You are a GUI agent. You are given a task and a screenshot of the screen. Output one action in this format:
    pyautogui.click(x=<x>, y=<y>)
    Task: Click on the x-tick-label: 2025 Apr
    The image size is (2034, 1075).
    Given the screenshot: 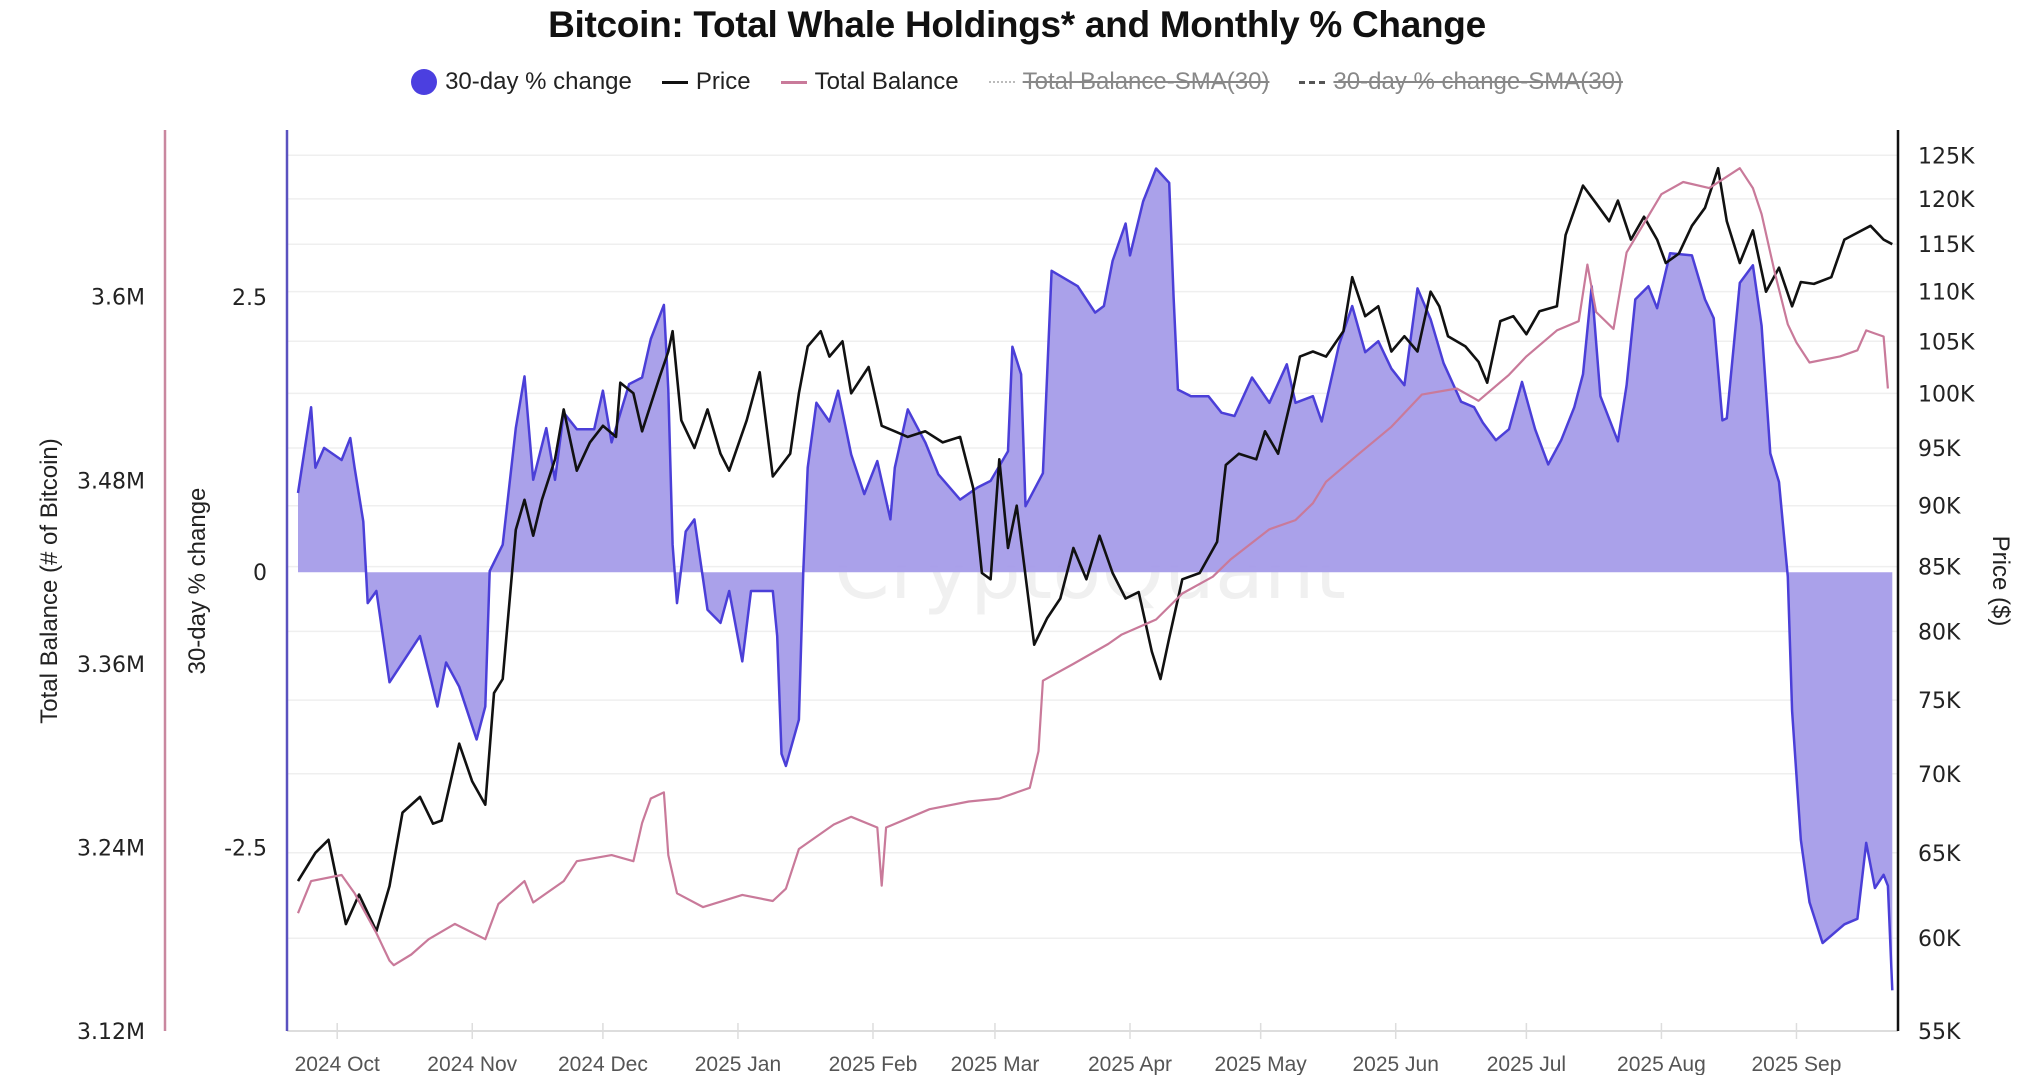 What is the action you would take?
    pyautogui.click(x=1130, y=1064)
    